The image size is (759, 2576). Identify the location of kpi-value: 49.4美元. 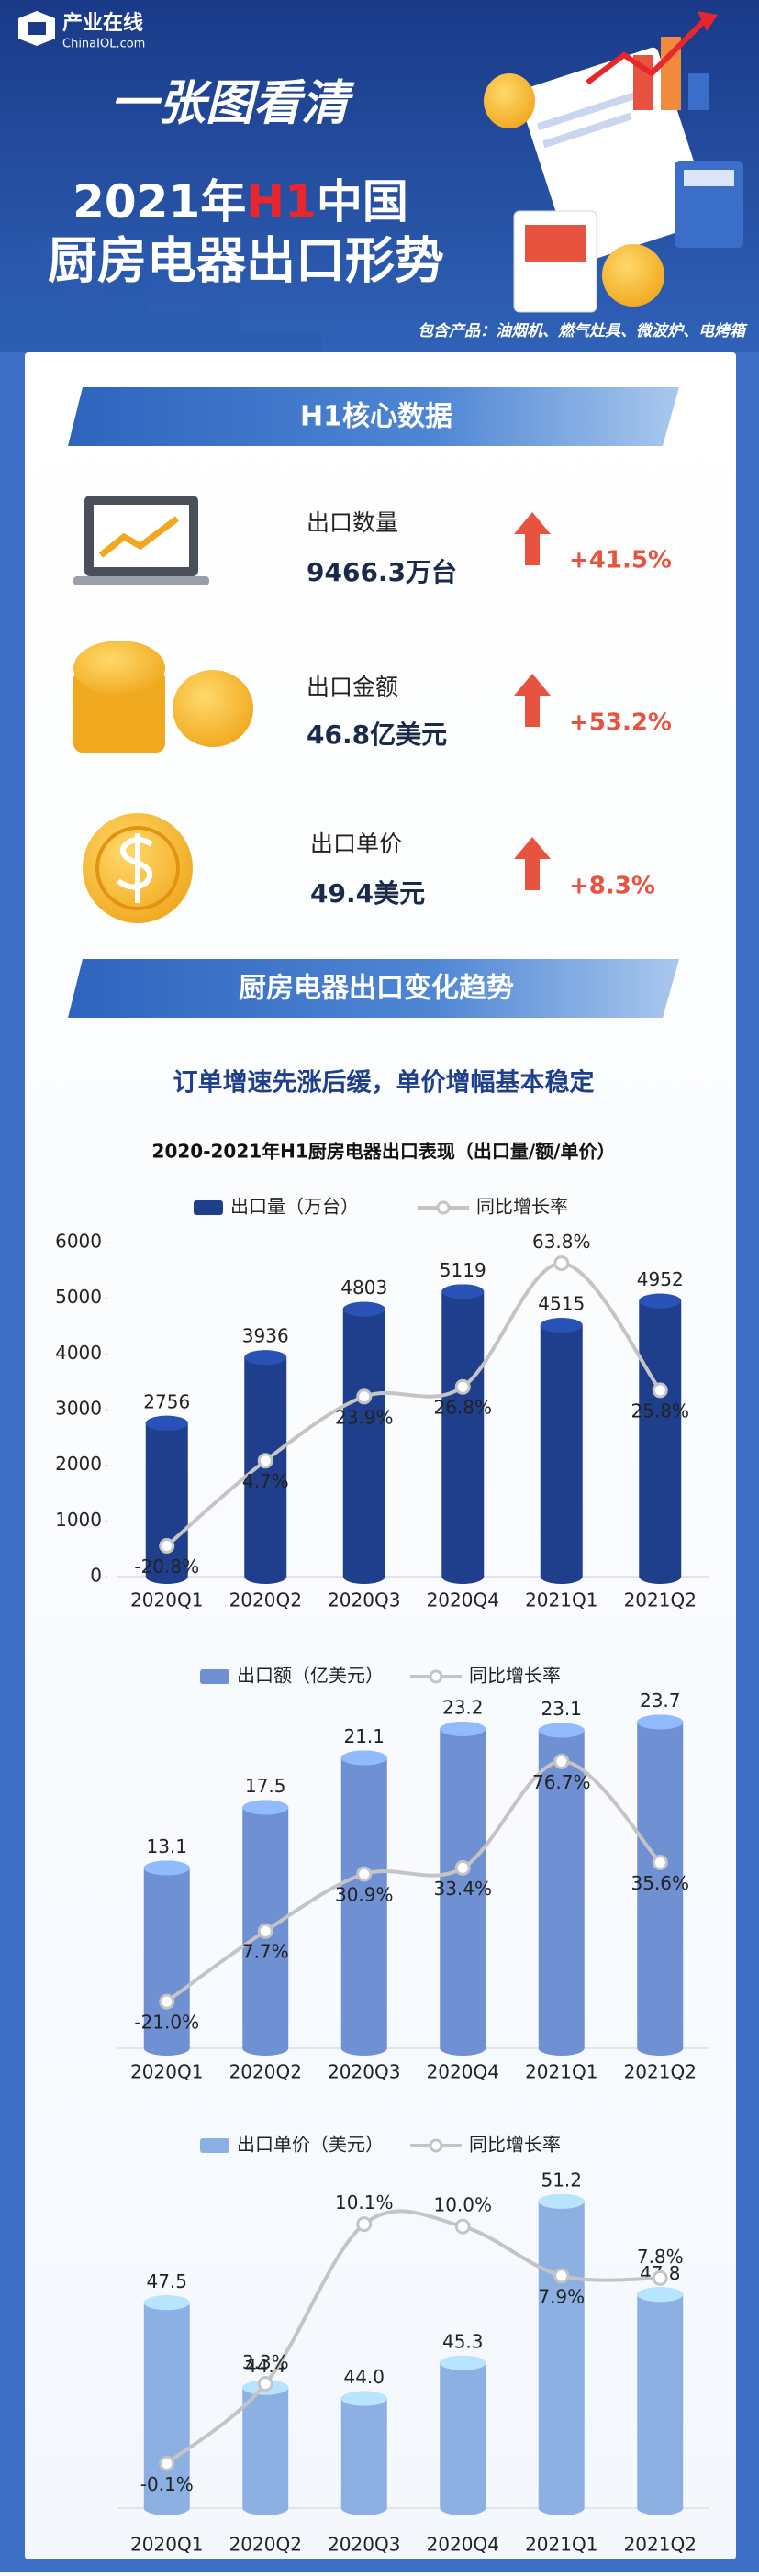
(367, 894).